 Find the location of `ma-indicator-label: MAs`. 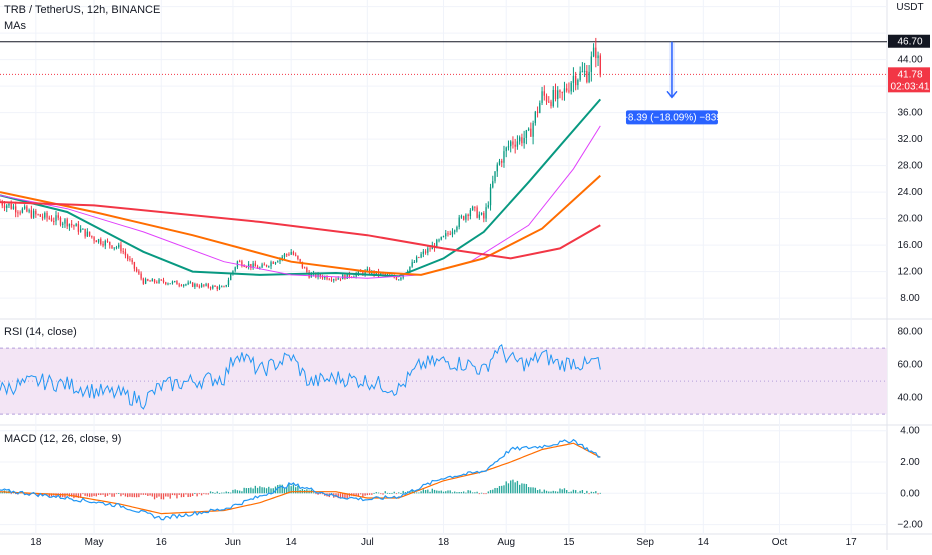

ma-indicator-label: MAs is located at coordinates (15, 26).